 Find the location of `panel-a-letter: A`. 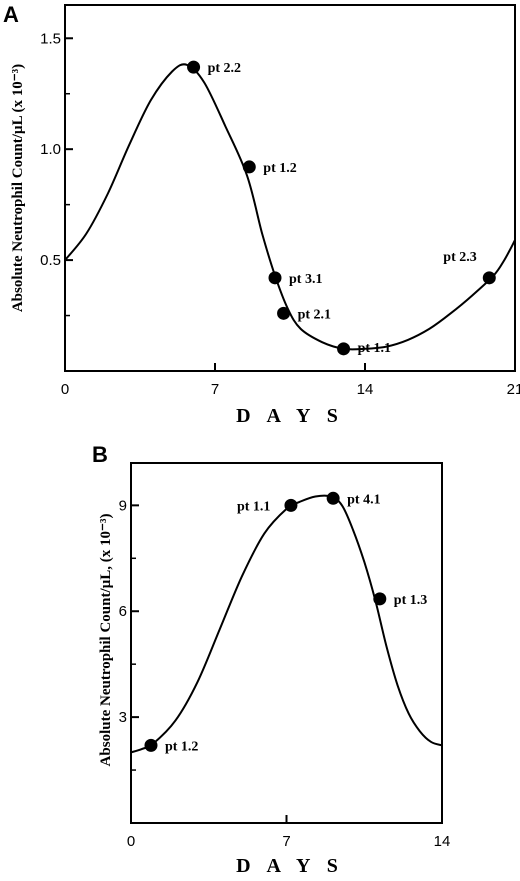

panel-a-letter: A is located at coordinates (11, 14).